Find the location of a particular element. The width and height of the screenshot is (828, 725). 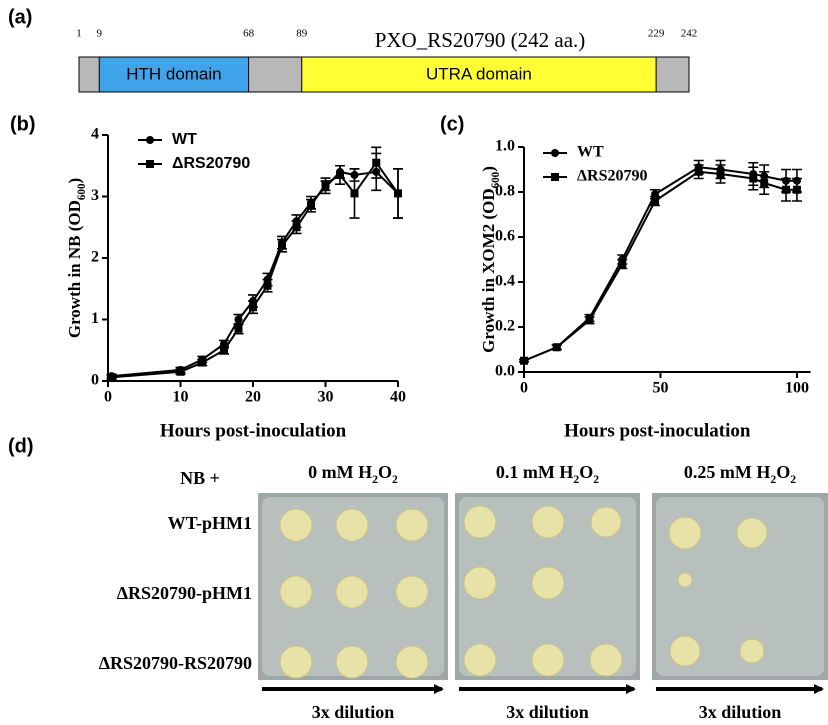

strain-label: ΔRS20790-pHM1 is located at coordinates (184, 593).